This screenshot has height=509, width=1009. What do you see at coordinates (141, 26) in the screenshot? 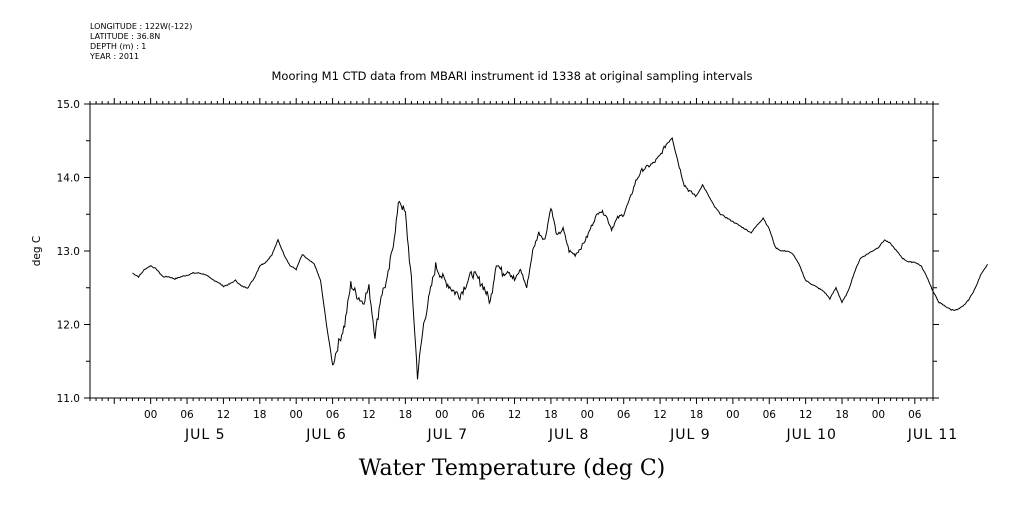
I see `meta-line-0: LONGITUDE : 122W(-122)` at bounding box center [141, 26].